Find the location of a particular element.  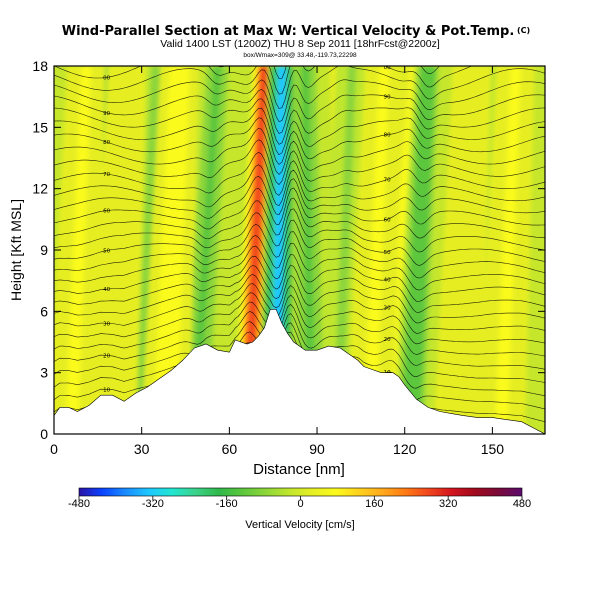

contour-label: 10 is located at coordinates (106, 390).